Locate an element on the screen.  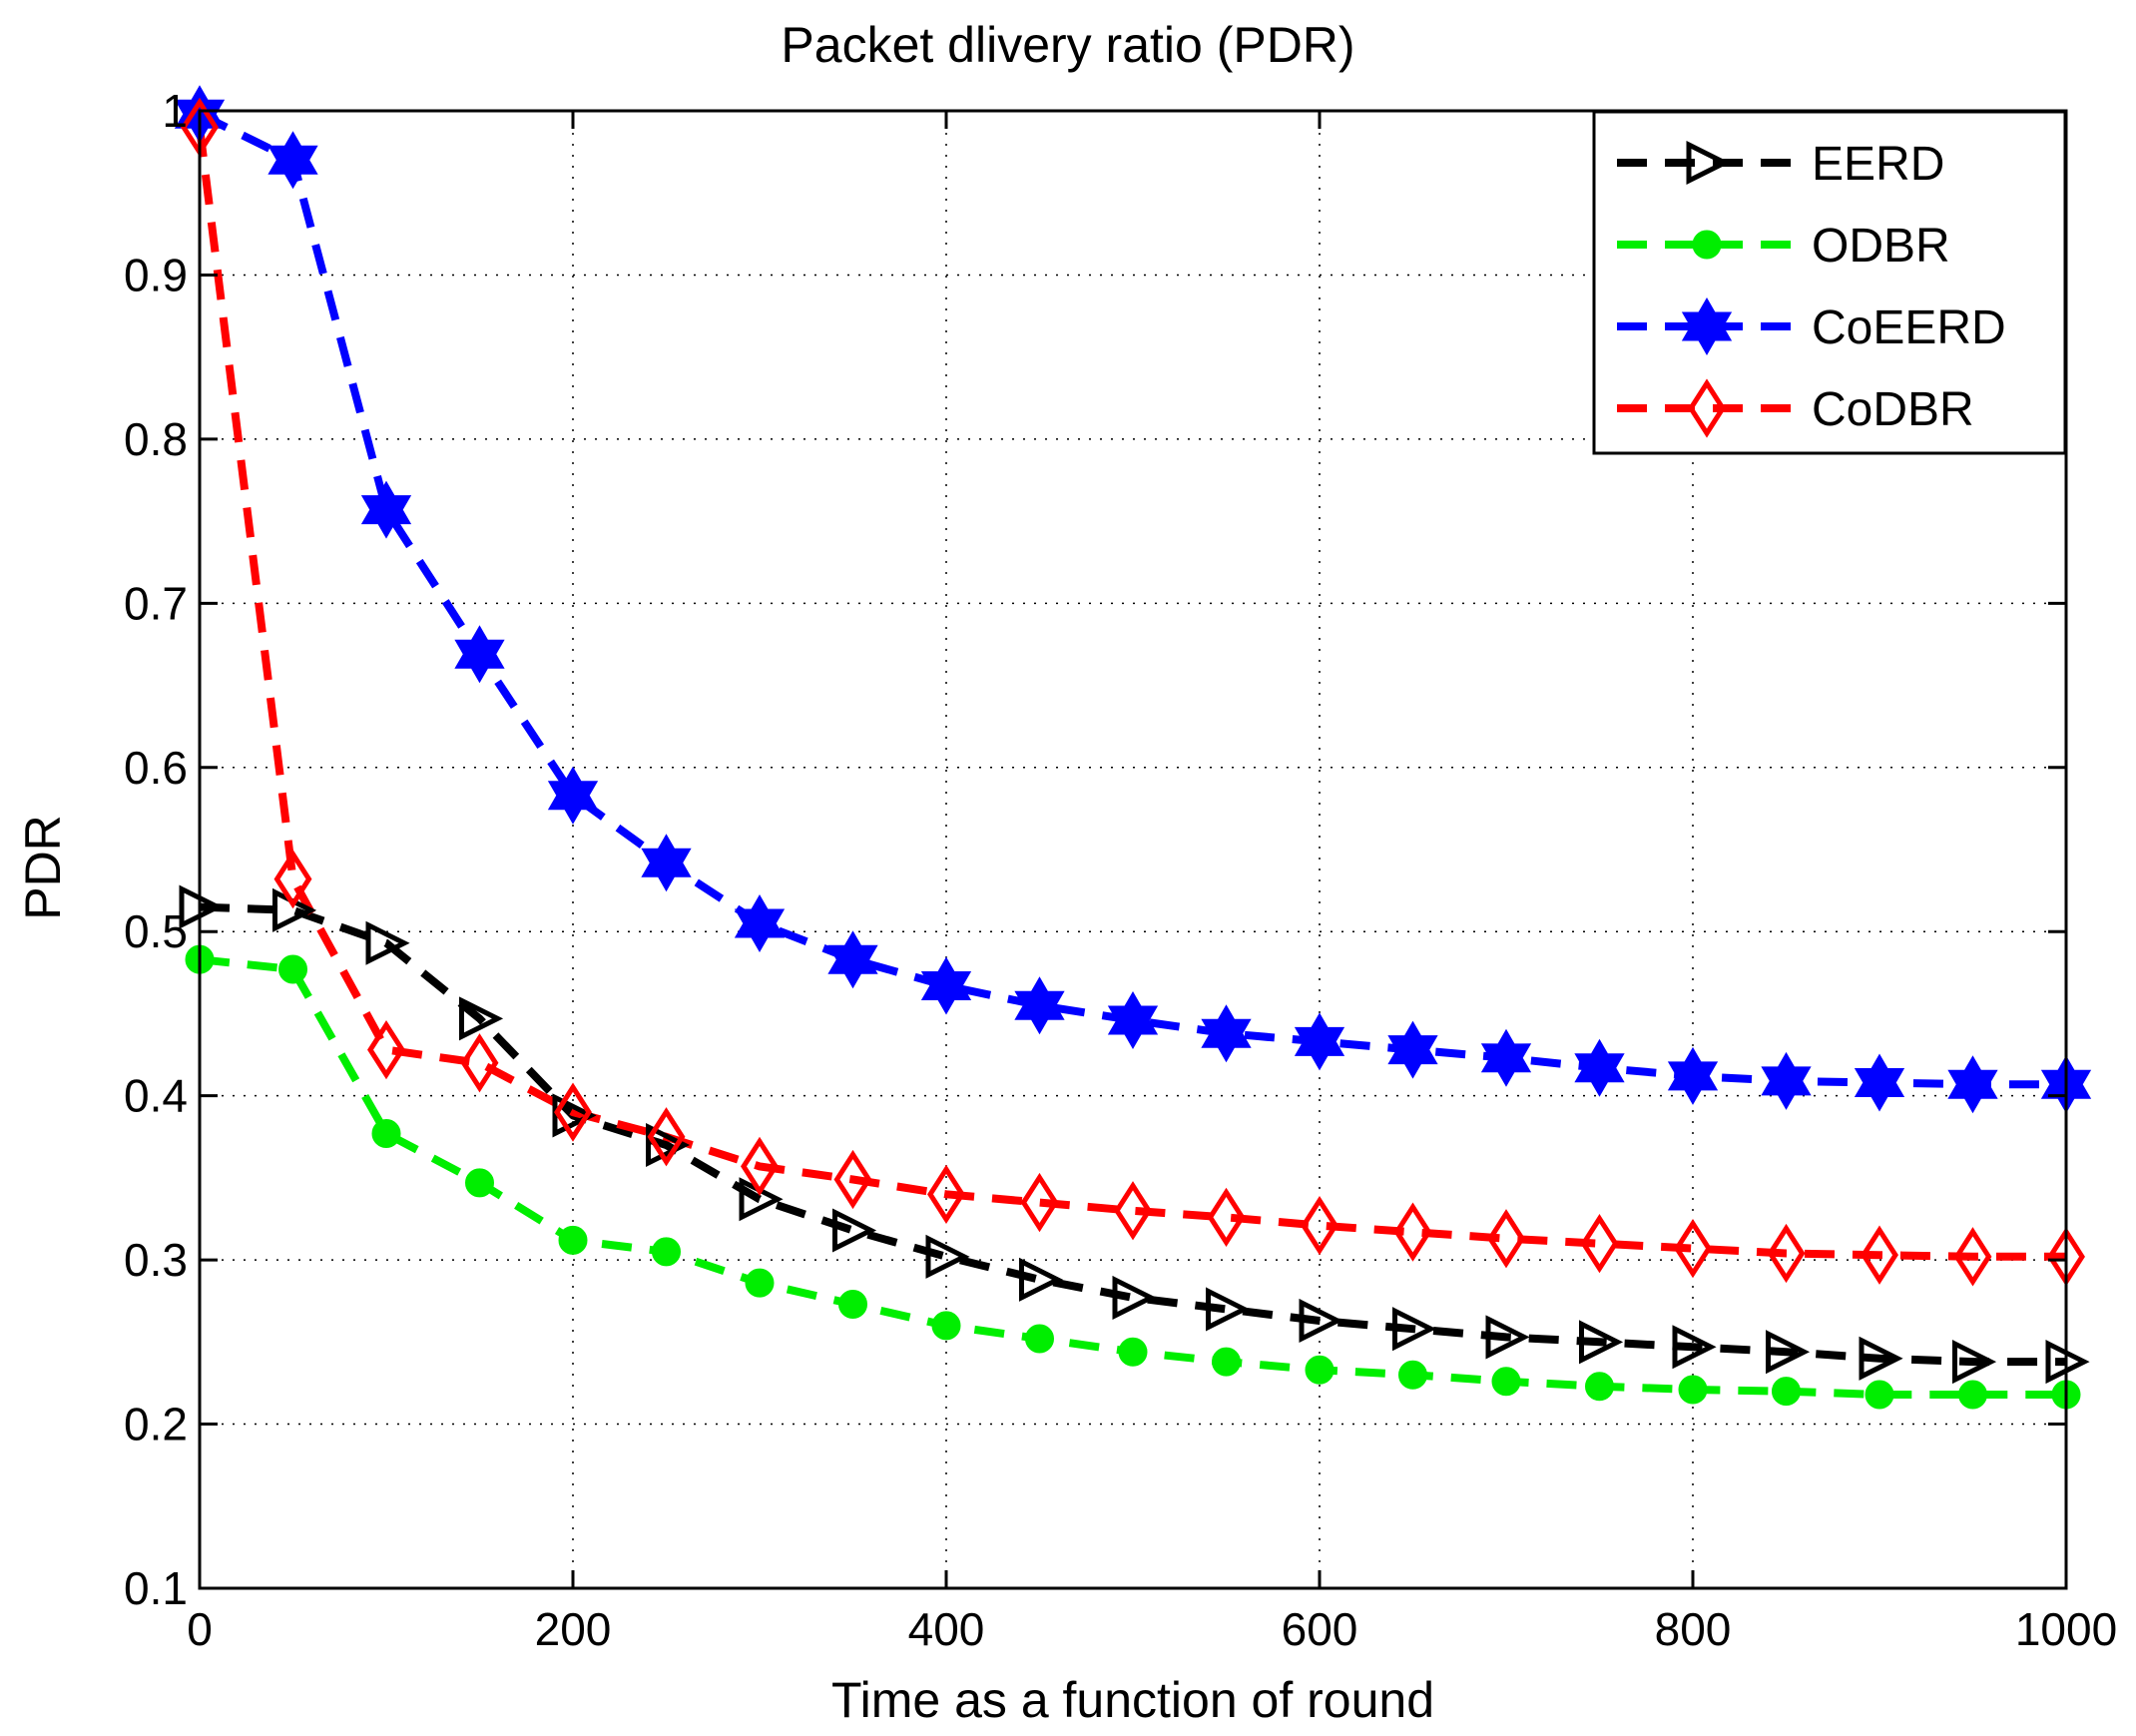
x-axis-label: Time as a function of round is located at coordinates (1132, 1700).